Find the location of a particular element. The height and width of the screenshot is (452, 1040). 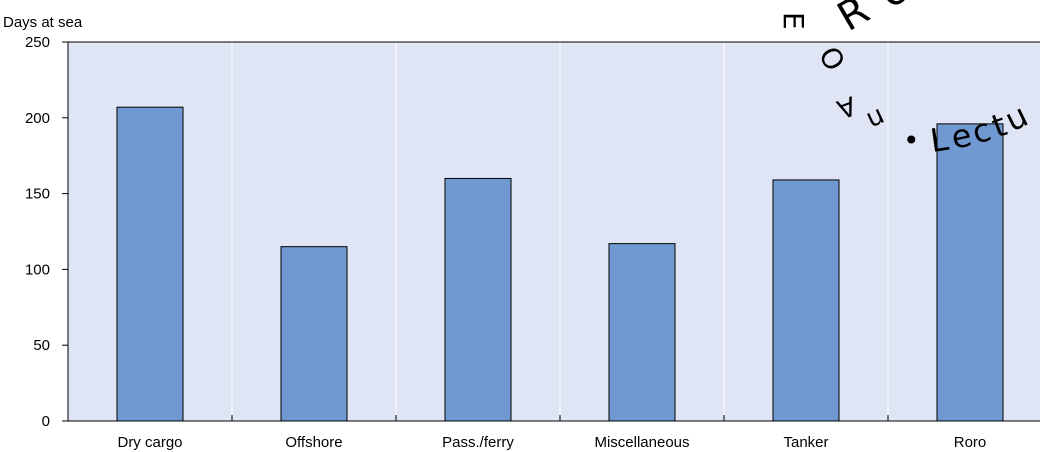

x-tick-label: Roro is located at coordinates (970, 442).